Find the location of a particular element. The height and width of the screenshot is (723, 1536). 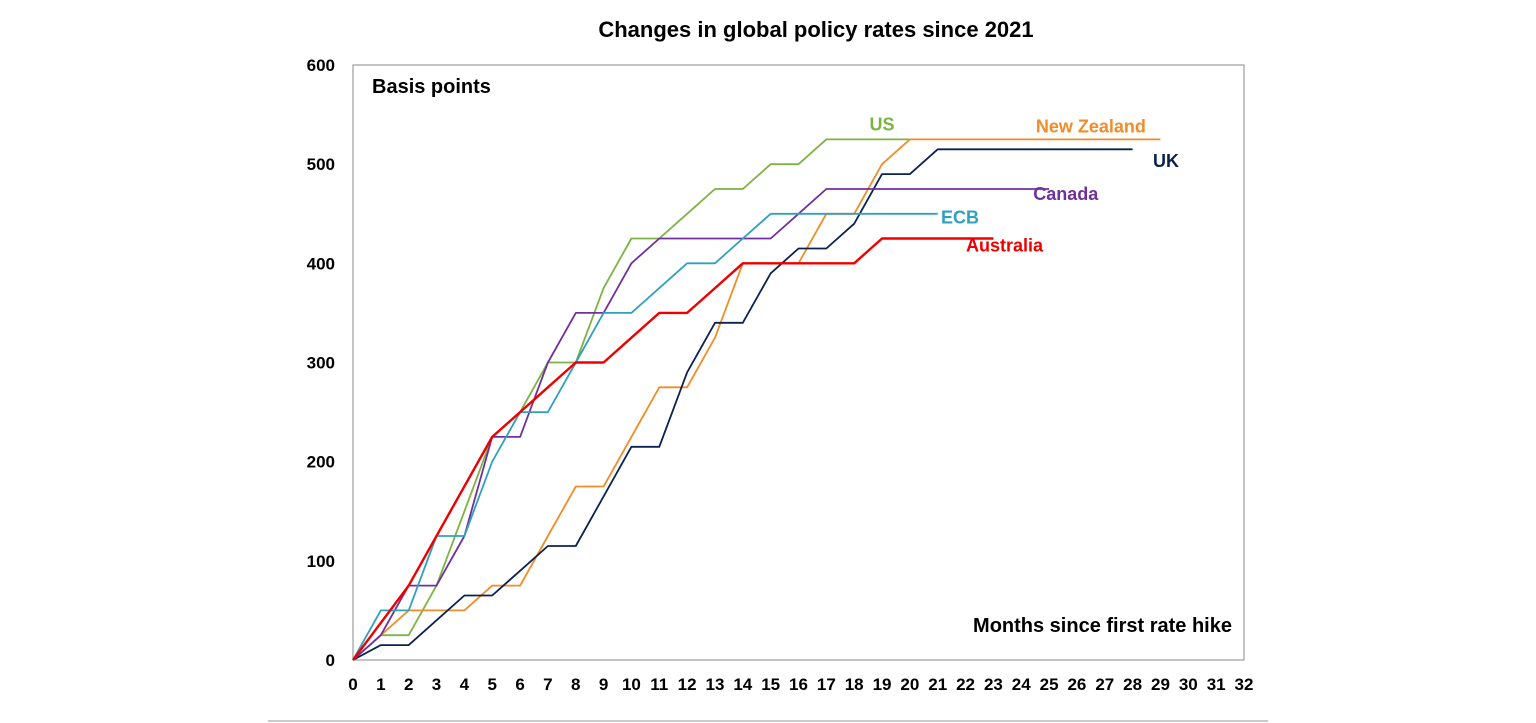

x-tick-label: 18 is located at coordinates (854, 684).